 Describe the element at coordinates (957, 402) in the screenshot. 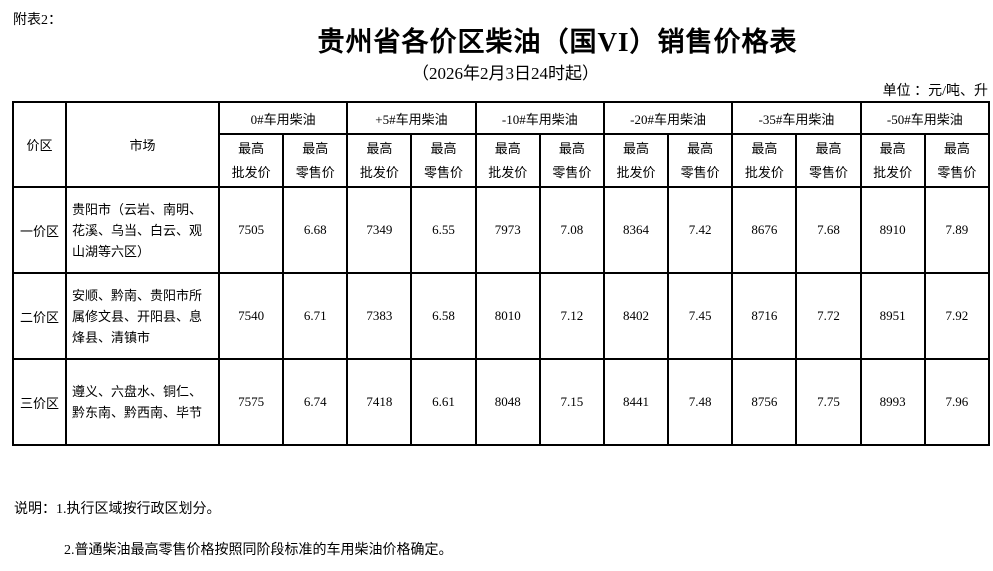

I see `price-cell: 7.96` at that location.